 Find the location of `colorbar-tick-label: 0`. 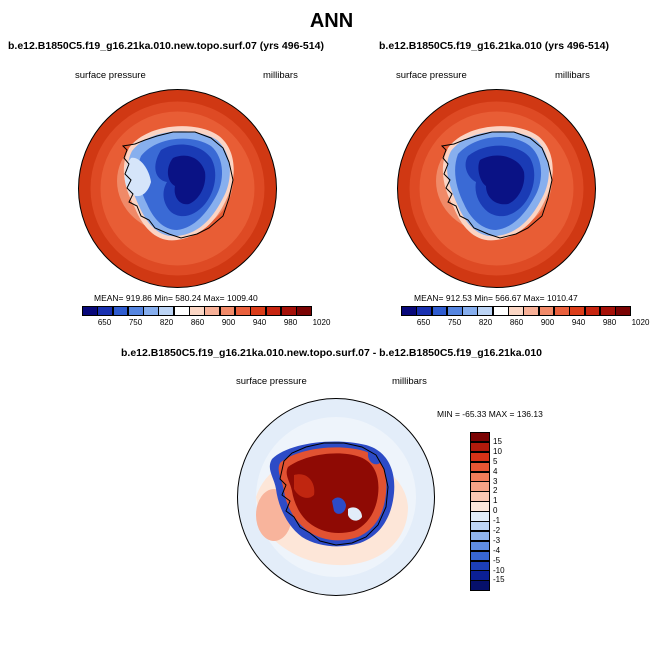

colorbar-tick-label: 0 is located at coordinates (495, 511).